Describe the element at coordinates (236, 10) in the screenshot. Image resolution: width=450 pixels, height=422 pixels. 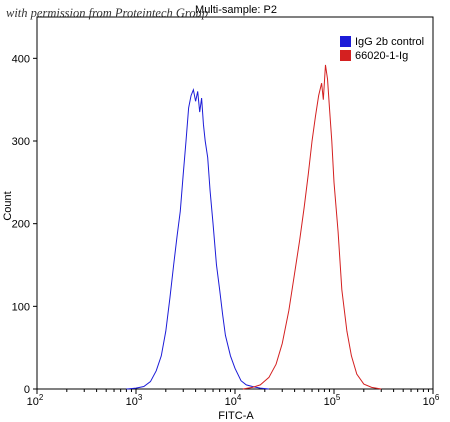
I see `chart-title: Multi-sample: P2` at that location.